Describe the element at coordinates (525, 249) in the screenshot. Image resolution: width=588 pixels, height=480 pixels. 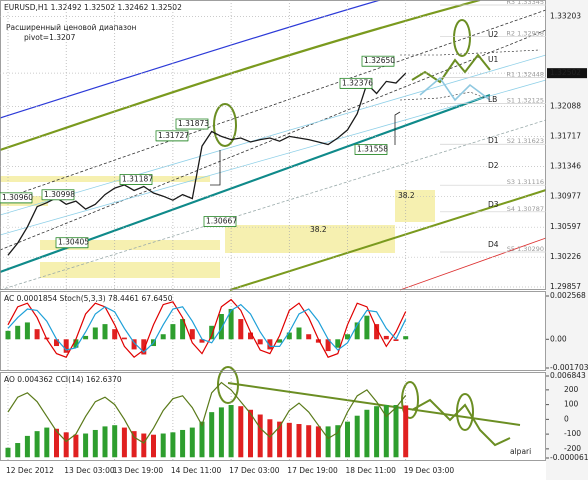
I see `pivot-label: S5 1.30290` at that location.